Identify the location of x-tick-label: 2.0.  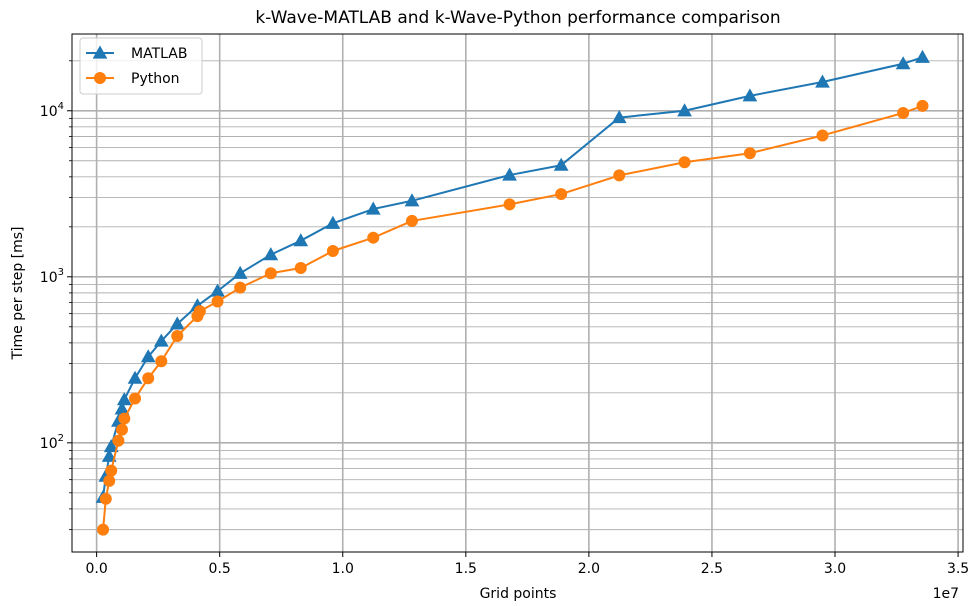
(589, 569).